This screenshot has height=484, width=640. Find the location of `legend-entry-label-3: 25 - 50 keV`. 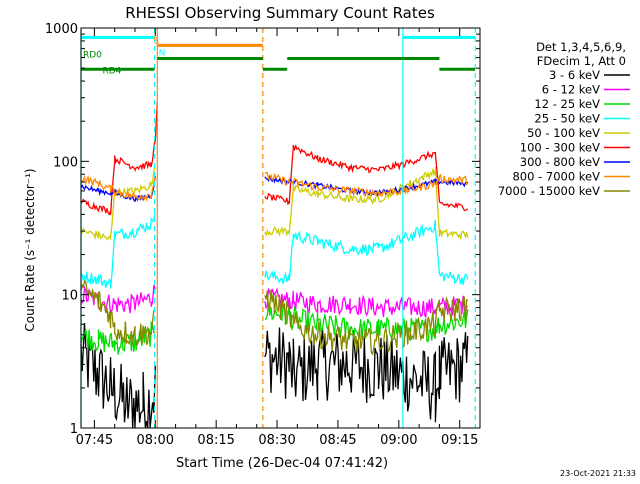

legend-entry-label-3: 25 - 50 keV is located at coordinates (567, 119).